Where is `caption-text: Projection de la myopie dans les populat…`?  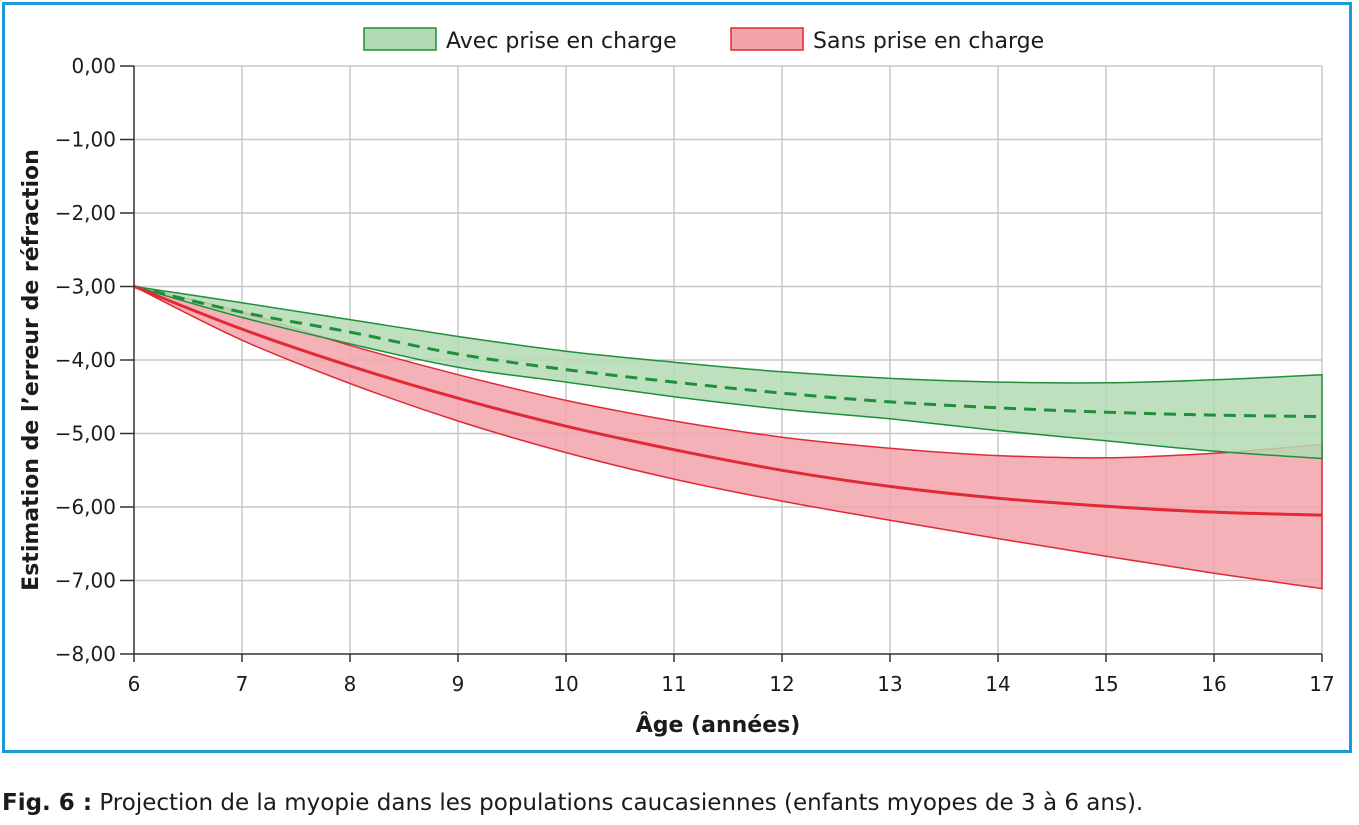
caption-text: Projection de la myopie dans les populat… is located at coordinates (618, 803).